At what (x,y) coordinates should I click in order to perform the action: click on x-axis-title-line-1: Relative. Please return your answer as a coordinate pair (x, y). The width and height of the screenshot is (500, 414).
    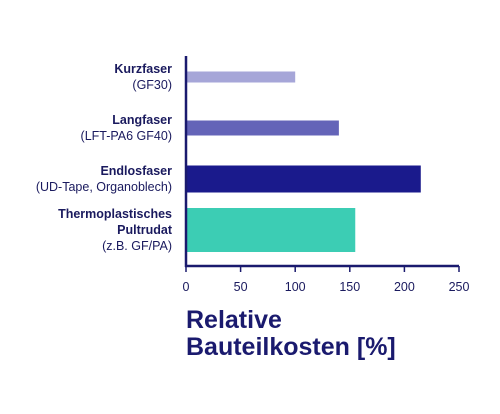
    Looking at the image, I should click on (234, 320).